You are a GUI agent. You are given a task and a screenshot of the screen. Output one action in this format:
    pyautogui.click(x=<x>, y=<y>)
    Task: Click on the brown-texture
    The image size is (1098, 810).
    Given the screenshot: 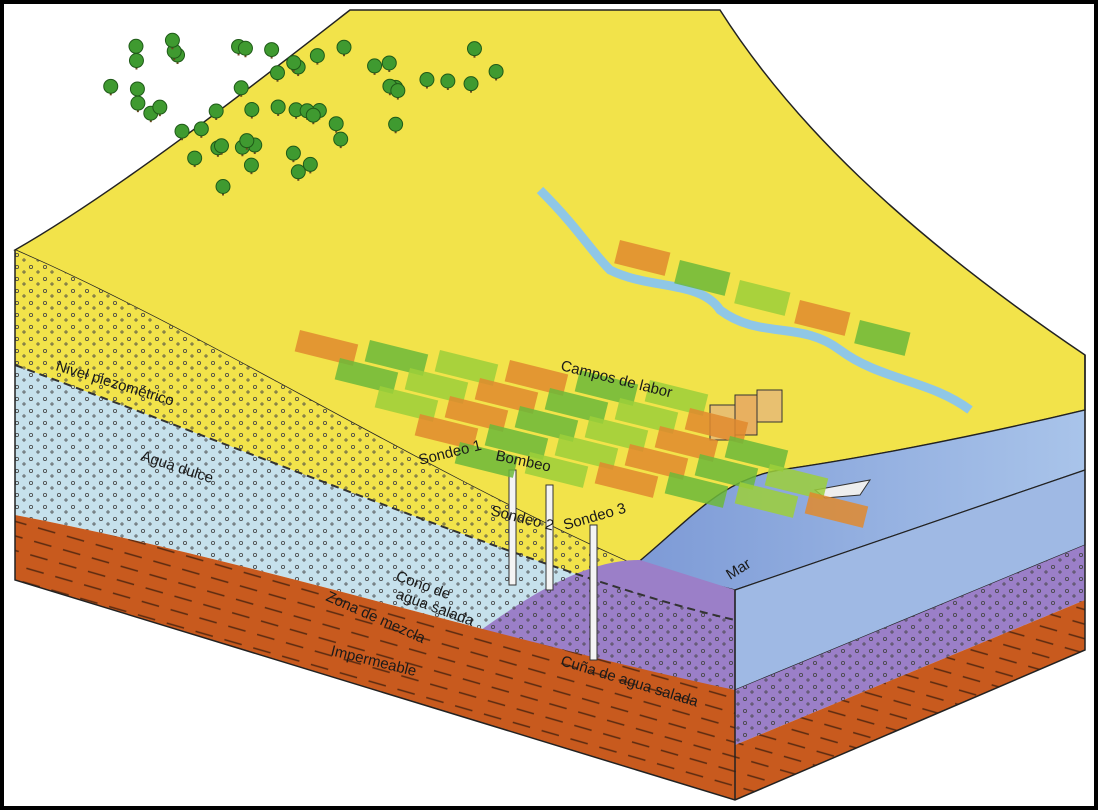 What is the action you would take?
    pyautogui.click(x=910, y=700)
    